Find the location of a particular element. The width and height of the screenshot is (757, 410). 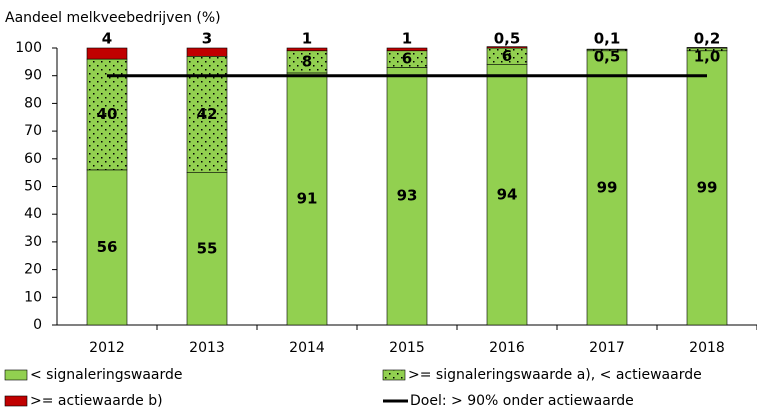

y-tick-label: 60 is located at coordinates (33, 159).